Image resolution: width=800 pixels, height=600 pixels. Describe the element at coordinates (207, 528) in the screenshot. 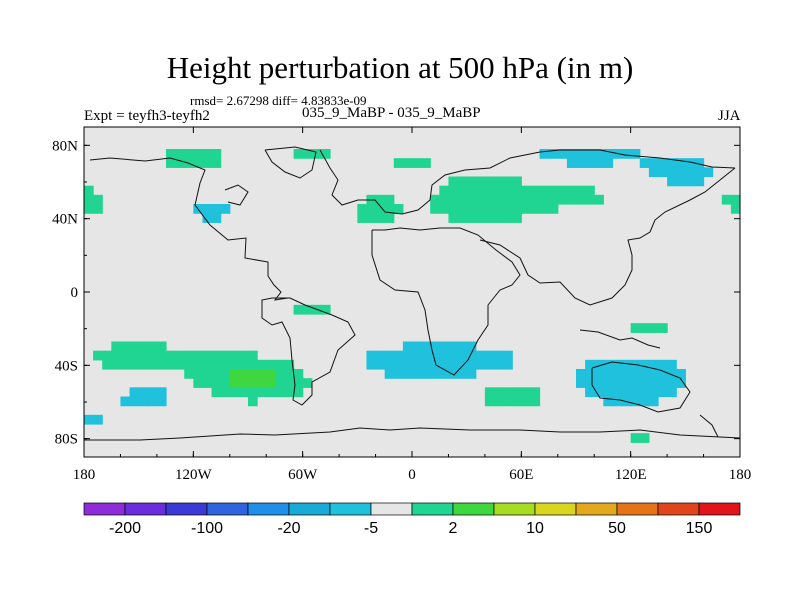

I see `colorbar-label: -100` at that location.